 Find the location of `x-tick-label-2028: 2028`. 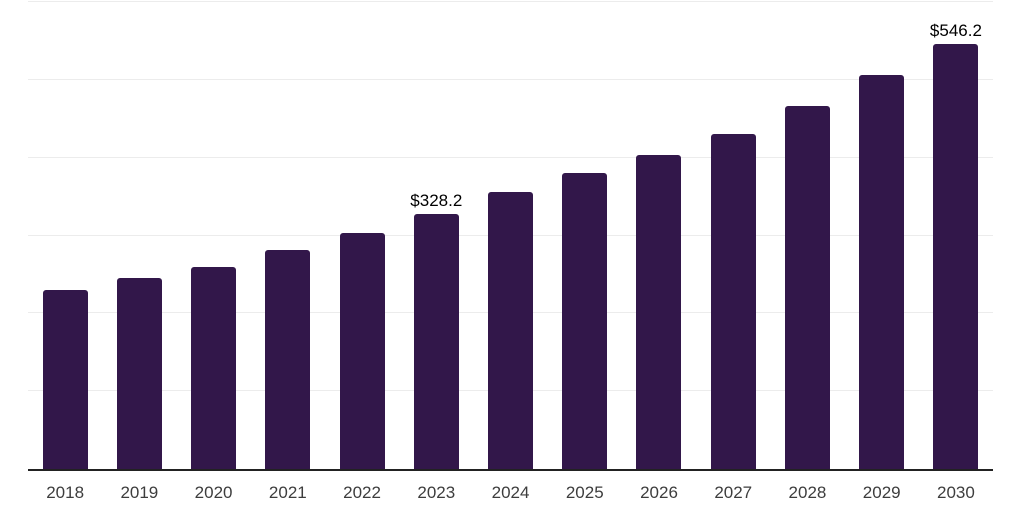

x-tick-label-2028: 2028 is located at coordinates (807, 492).